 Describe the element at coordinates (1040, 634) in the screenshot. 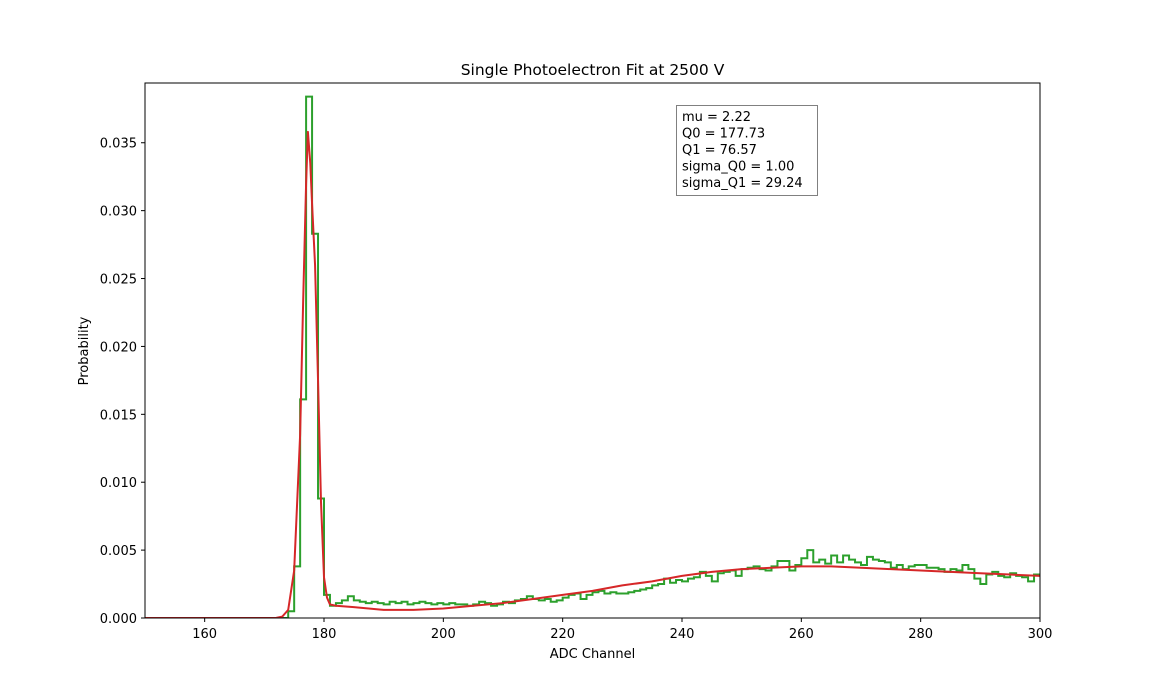

I see `x-tick-label: 300` at that location.